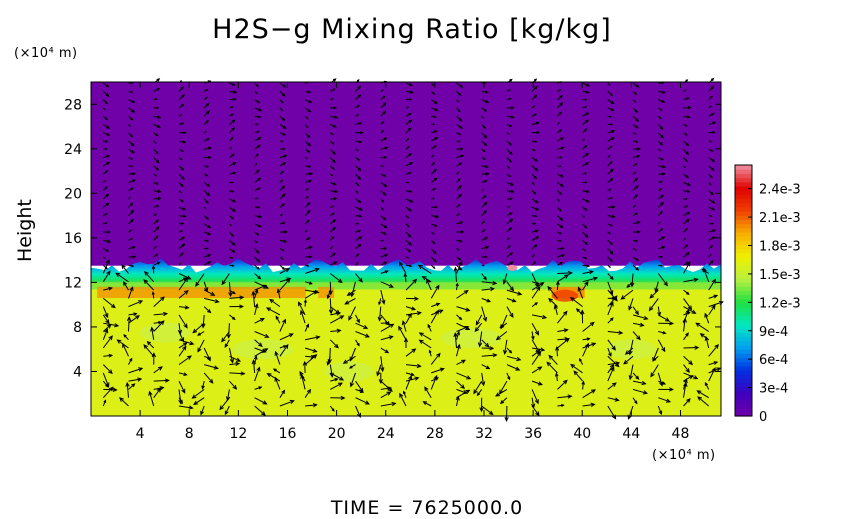 This screenshot has height=519, width=854. Describe the element at coordinates (73, 105) in the screenshot. I see `y-tick-label: 28` at that location.